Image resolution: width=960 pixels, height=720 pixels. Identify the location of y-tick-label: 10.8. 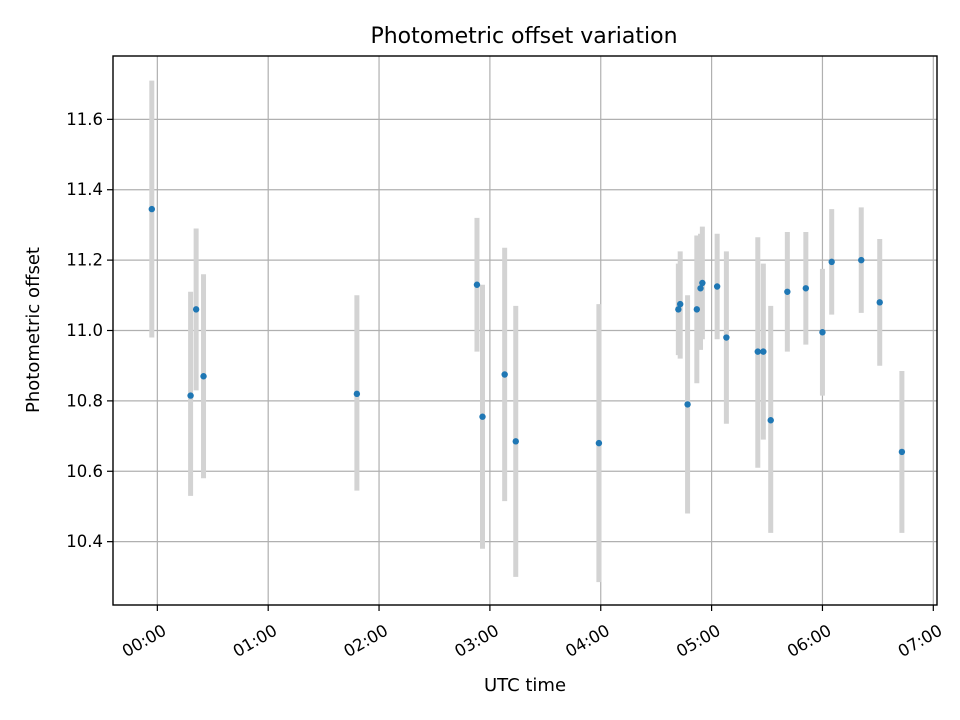
(84, 400).